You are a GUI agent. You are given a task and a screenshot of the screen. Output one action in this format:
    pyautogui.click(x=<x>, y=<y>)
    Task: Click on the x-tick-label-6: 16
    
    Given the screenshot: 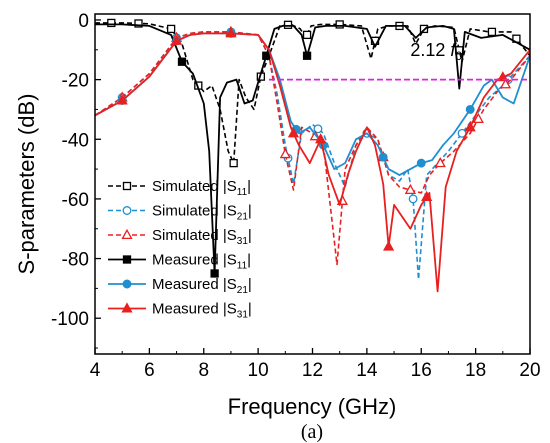 What is the action you would take?
    pyautogui.click(x=421, y=370)
    